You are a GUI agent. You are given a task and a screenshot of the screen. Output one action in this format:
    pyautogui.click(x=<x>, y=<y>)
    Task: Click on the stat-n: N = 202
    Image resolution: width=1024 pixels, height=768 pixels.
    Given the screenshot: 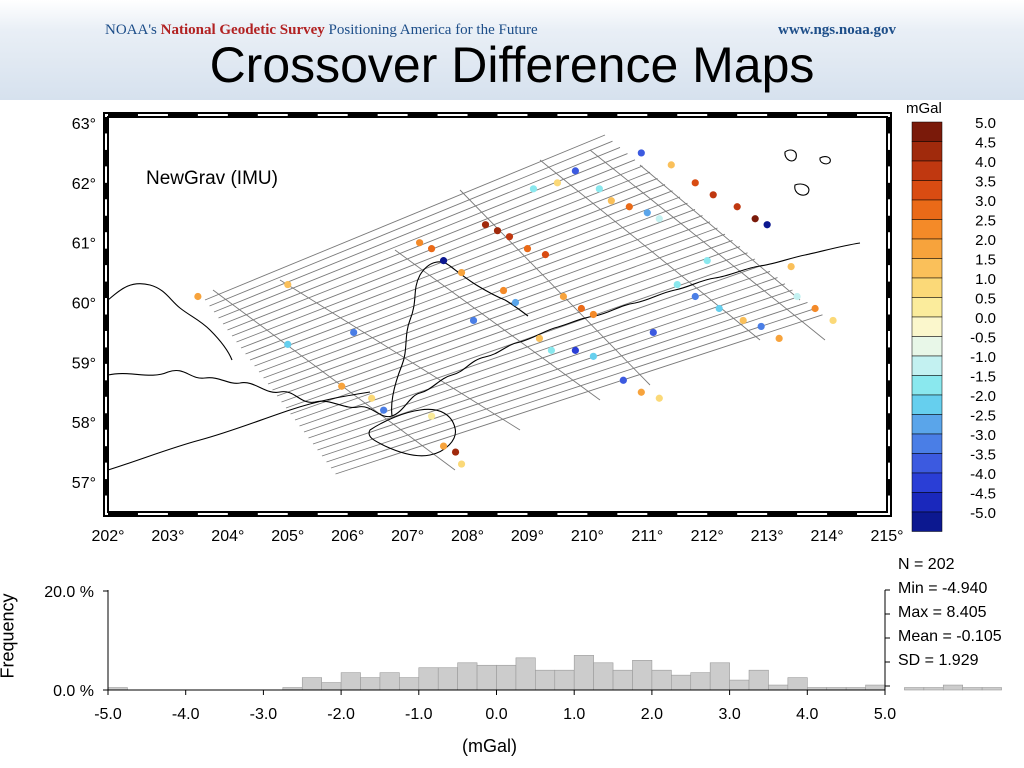 What is the action you would take?
    pyautogui.click(x=926, y=564)
    